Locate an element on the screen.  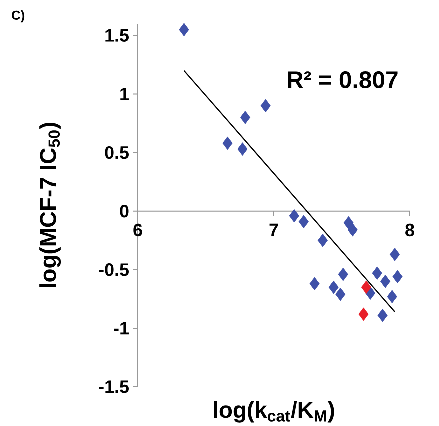
x-axis-title: log(k$_{cat}$/K$_{M}$) is located at coordinates (274, 412).